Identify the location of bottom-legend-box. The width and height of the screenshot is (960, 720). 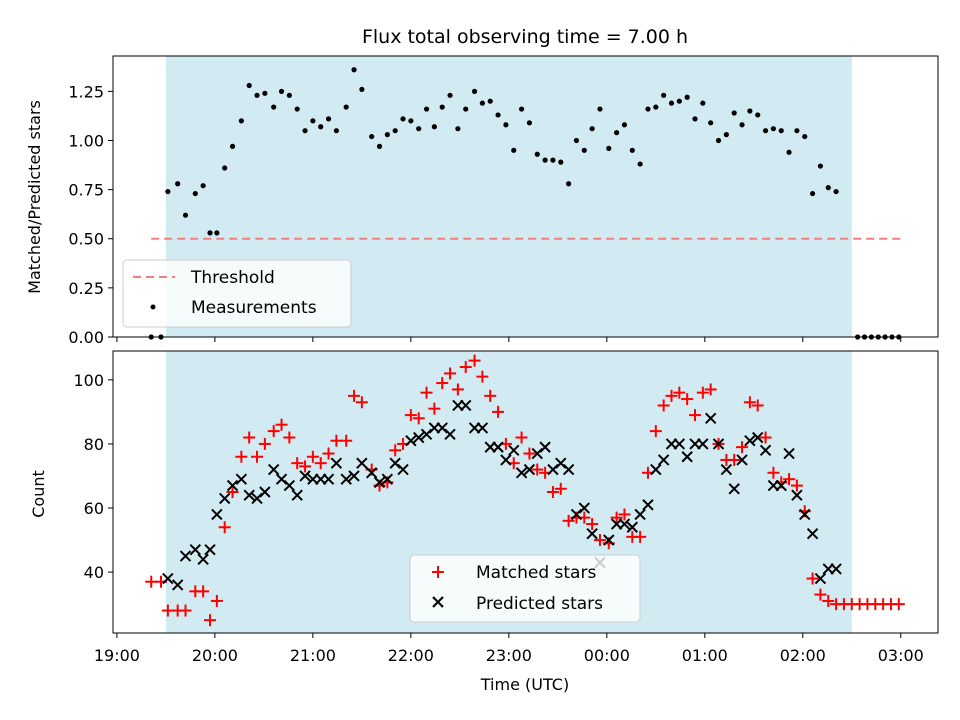
(525, 588).